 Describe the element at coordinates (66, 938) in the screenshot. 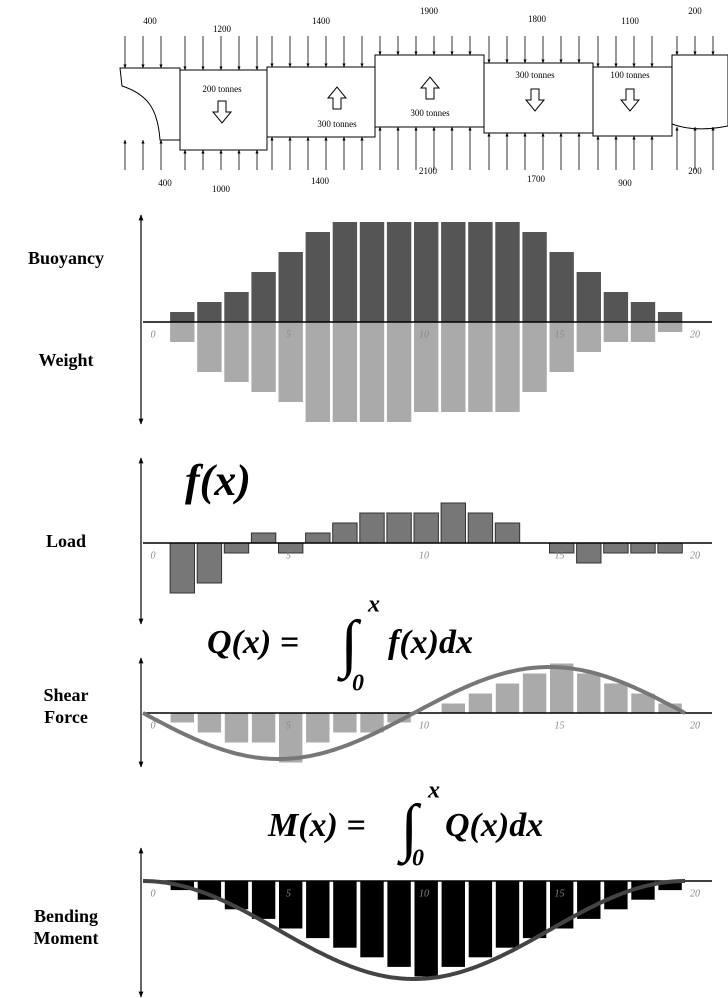

I see `panel-label: Moment` at that location.